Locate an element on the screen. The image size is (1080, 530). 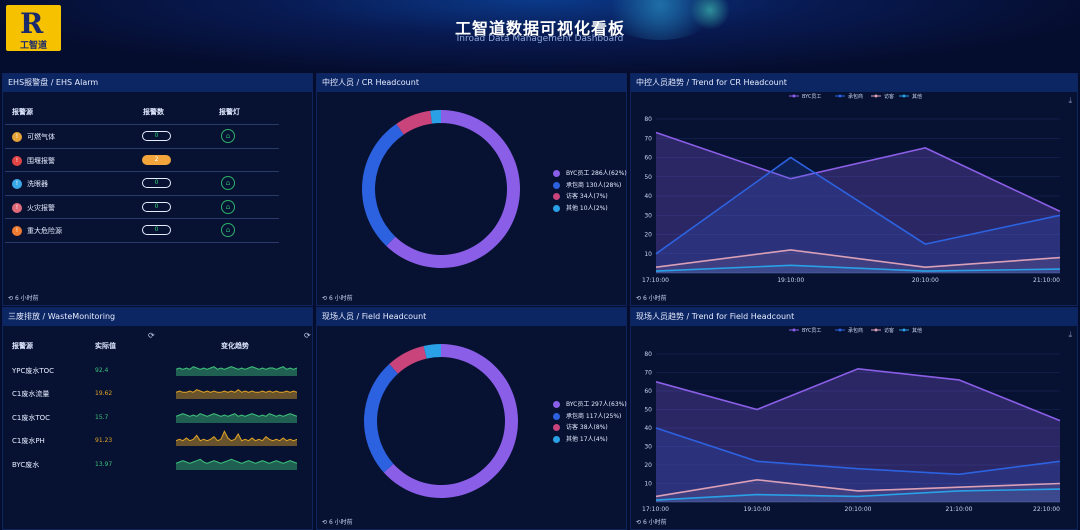
alarm-source: 洗眼器 is located at coordinates (37, 184).